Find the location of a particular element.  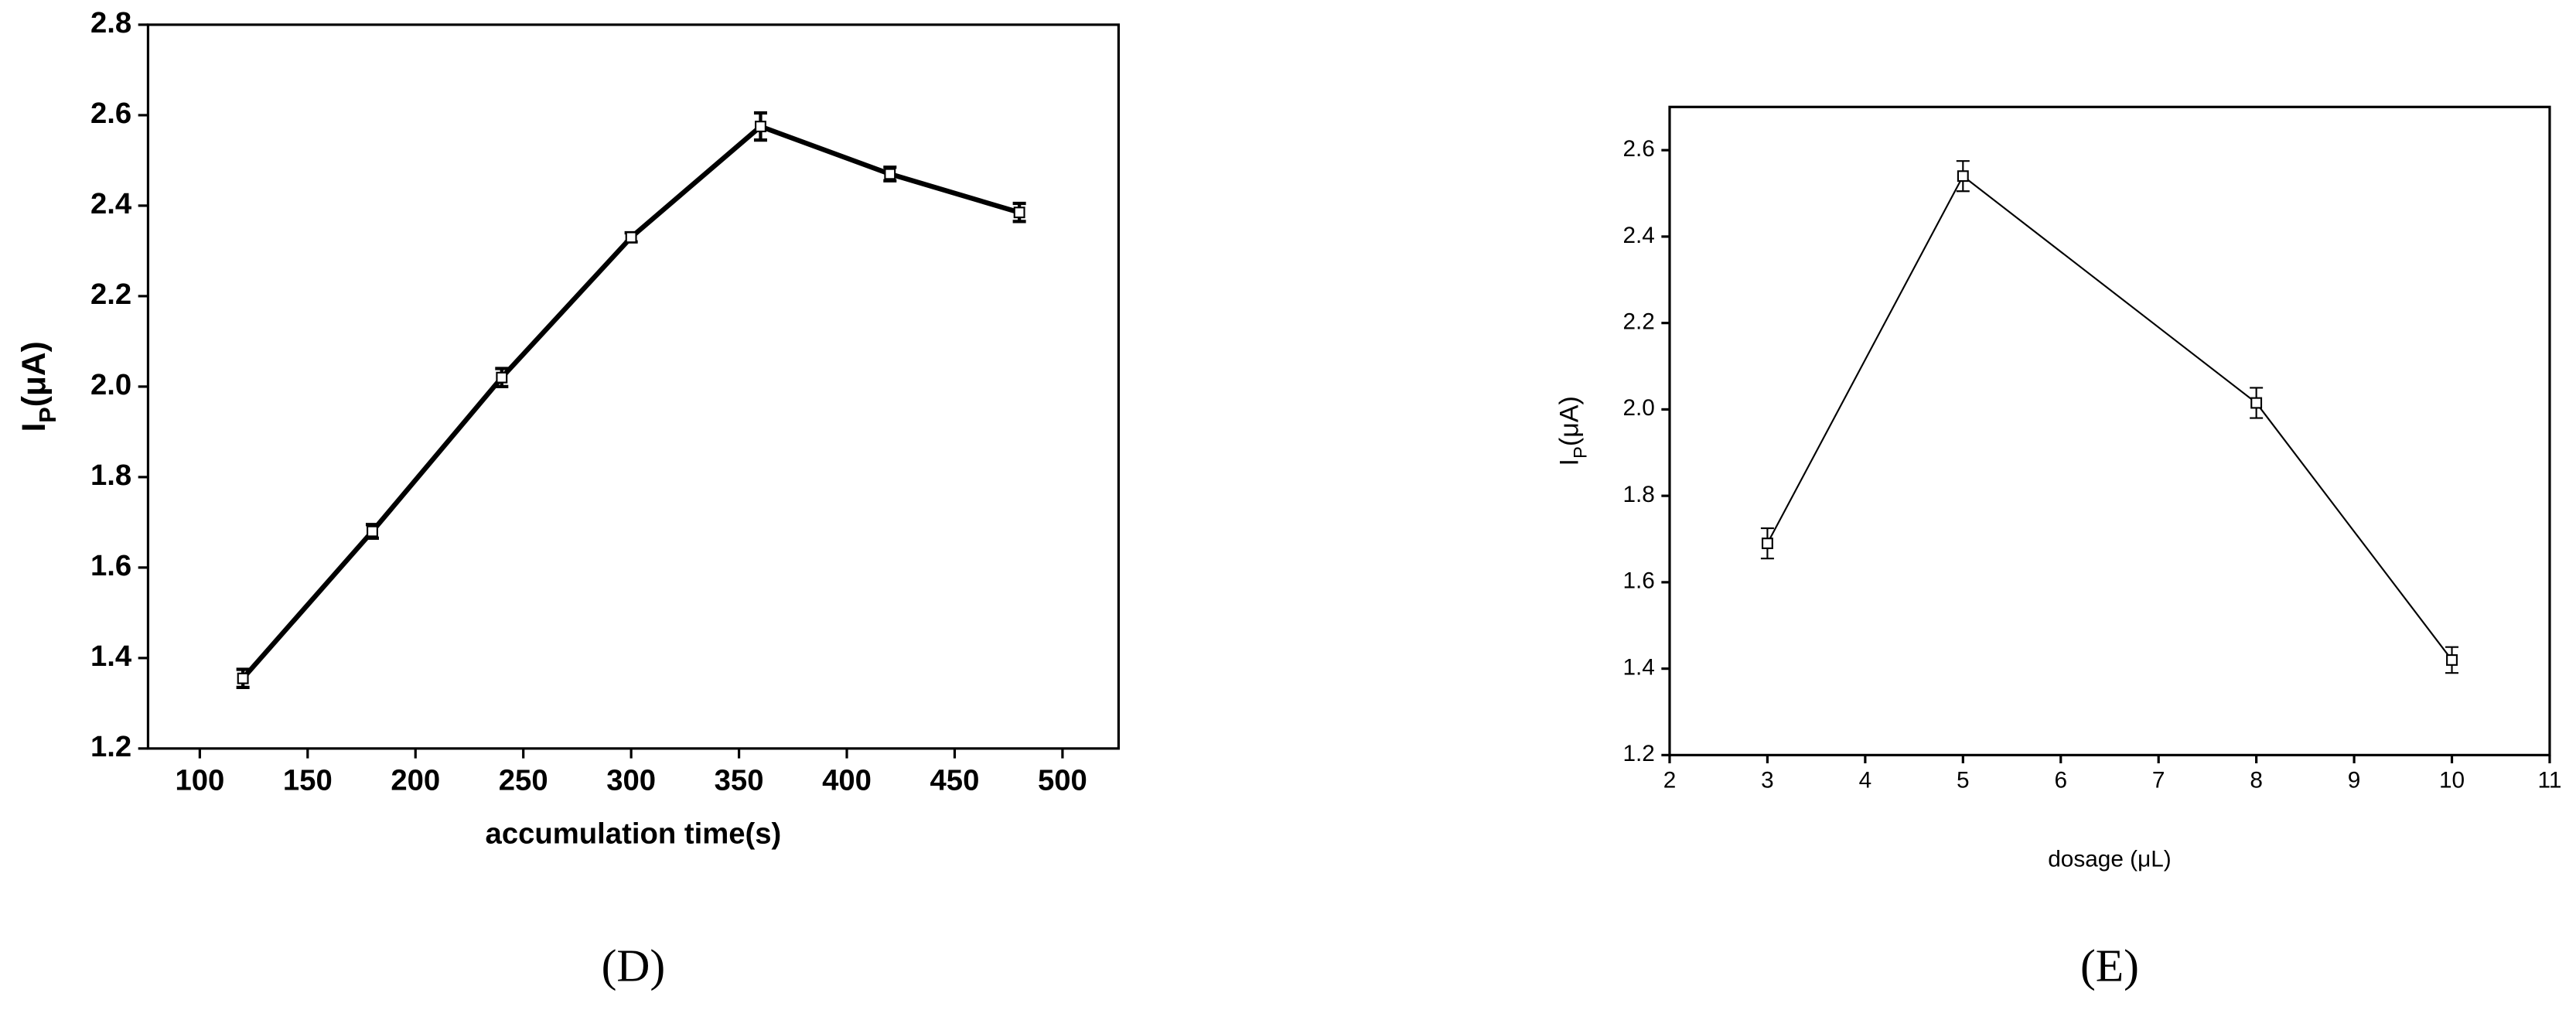

x-tick-label: 450 is located at coordinates (955, 780).